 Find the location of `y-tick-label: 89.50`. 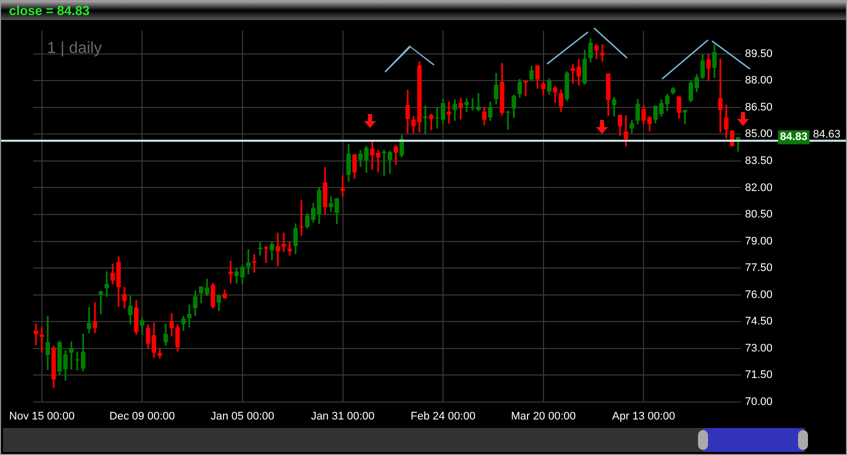

y-tick-label: 89.50 is located at coordinates (759, 54).